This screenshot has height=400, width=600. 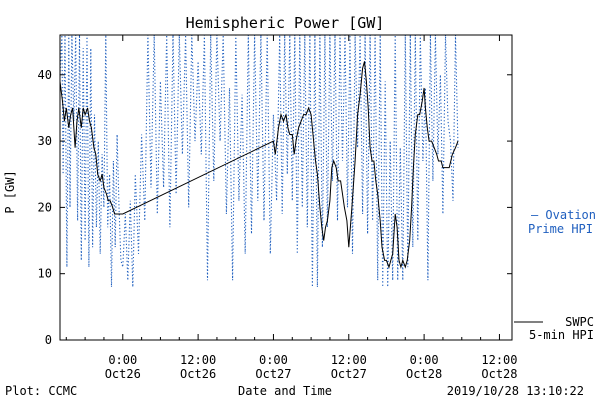 What do you see at coordinates (560, 229) in the screenshot?
I see `legend-ovation-line2: Prime HPI` at bounding box center [560, 229].